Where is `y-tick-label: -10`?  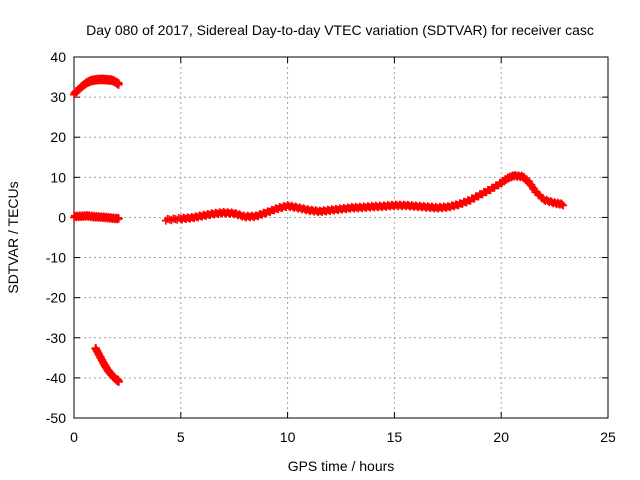 y-tick-label: -10 is located at coordinates (56, 258).